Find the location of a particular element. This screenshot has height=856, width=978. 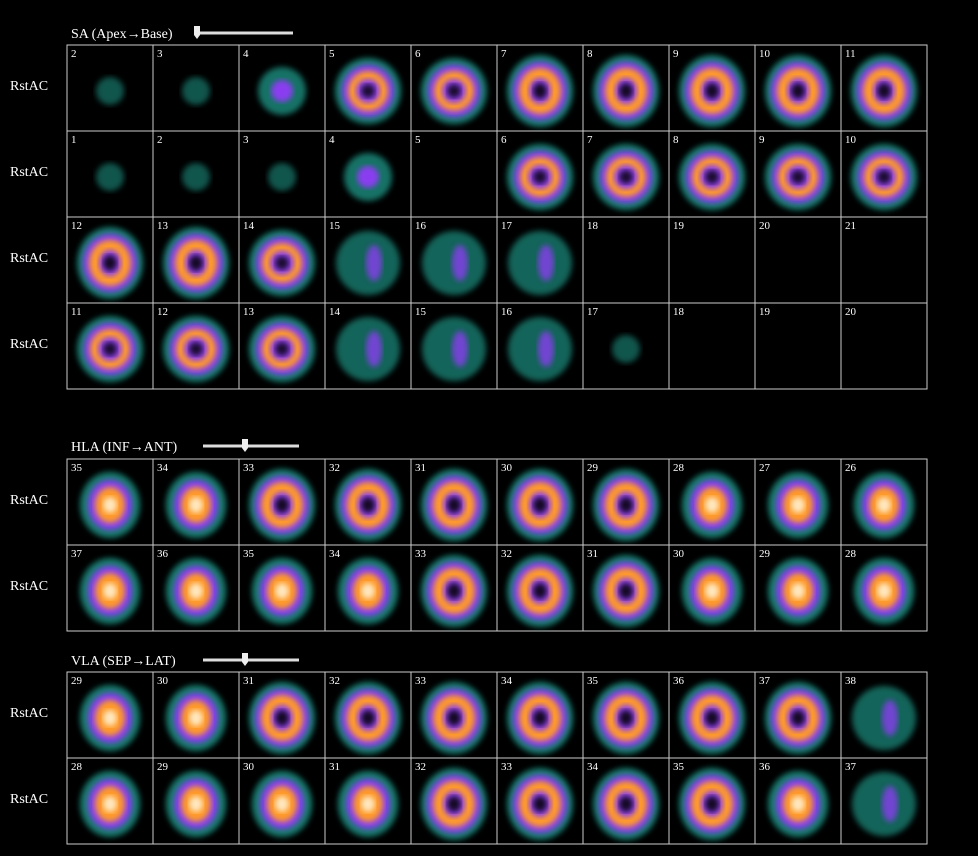

image-cell: 26 is located at coordinates (884, 502).